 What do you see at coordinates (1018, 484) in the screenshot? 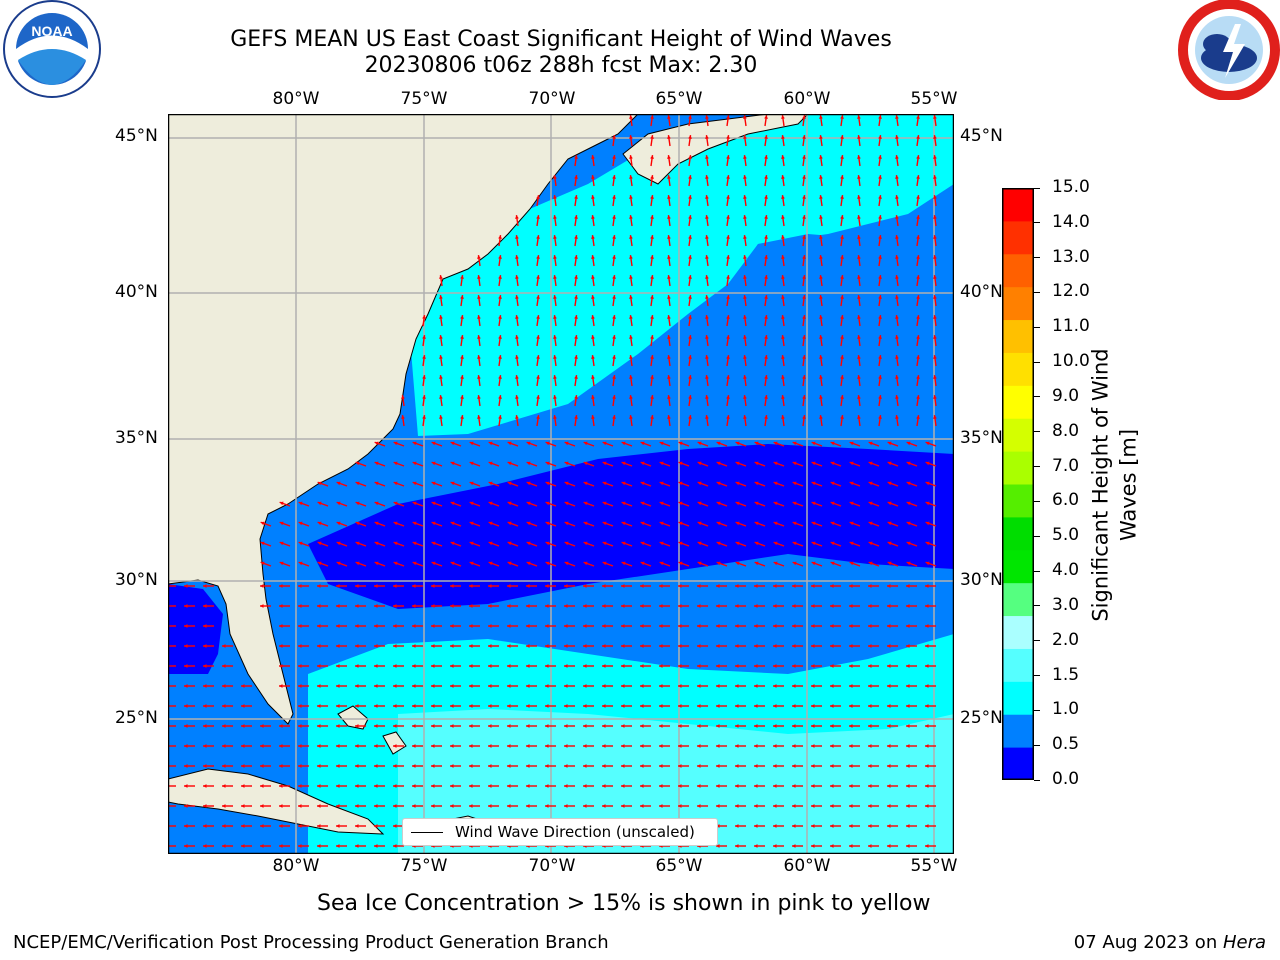
I see `colorbar` at bounding box center [1018, 484].